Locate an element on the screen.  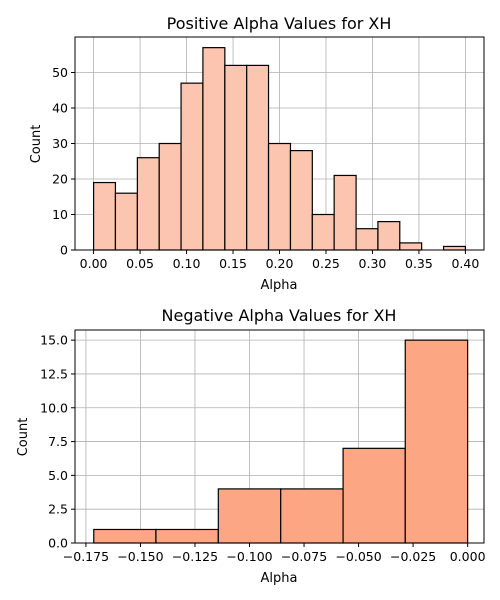
y-axis-label-positive: Count is located at coordinates (36, 144).